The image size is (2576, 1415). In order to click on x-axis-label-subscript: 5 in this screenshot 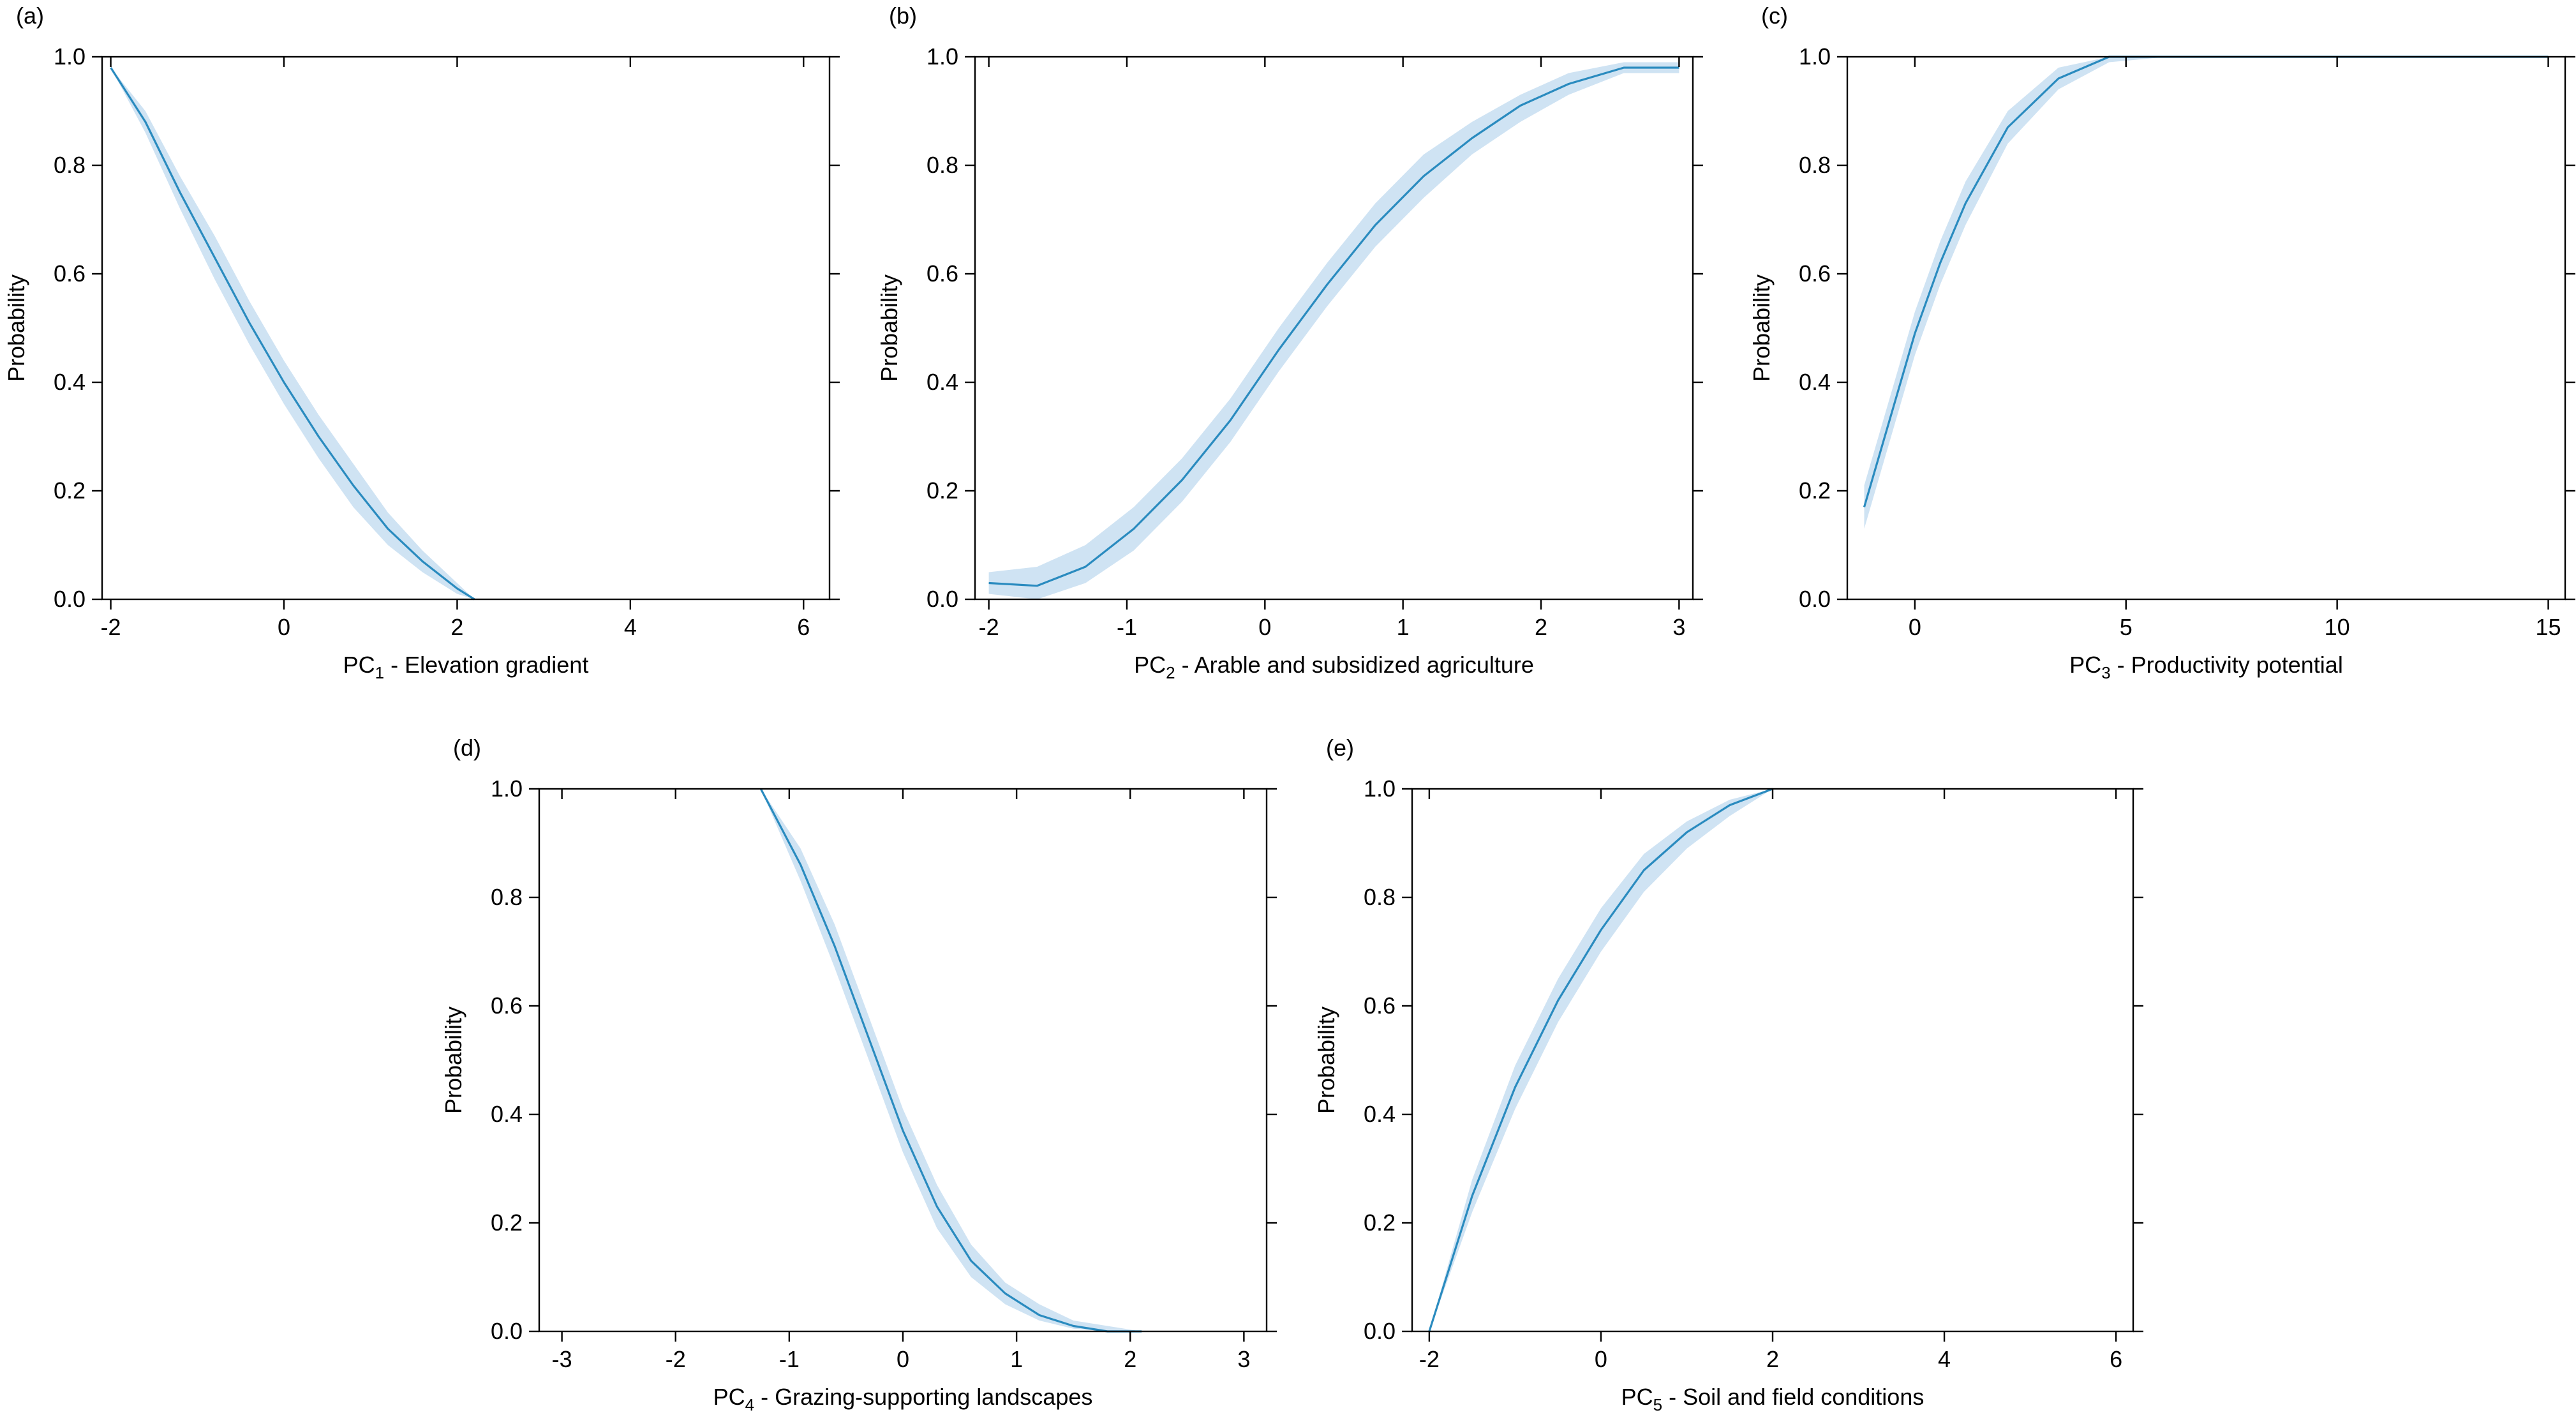, I will do `click(1657, 1404)`.